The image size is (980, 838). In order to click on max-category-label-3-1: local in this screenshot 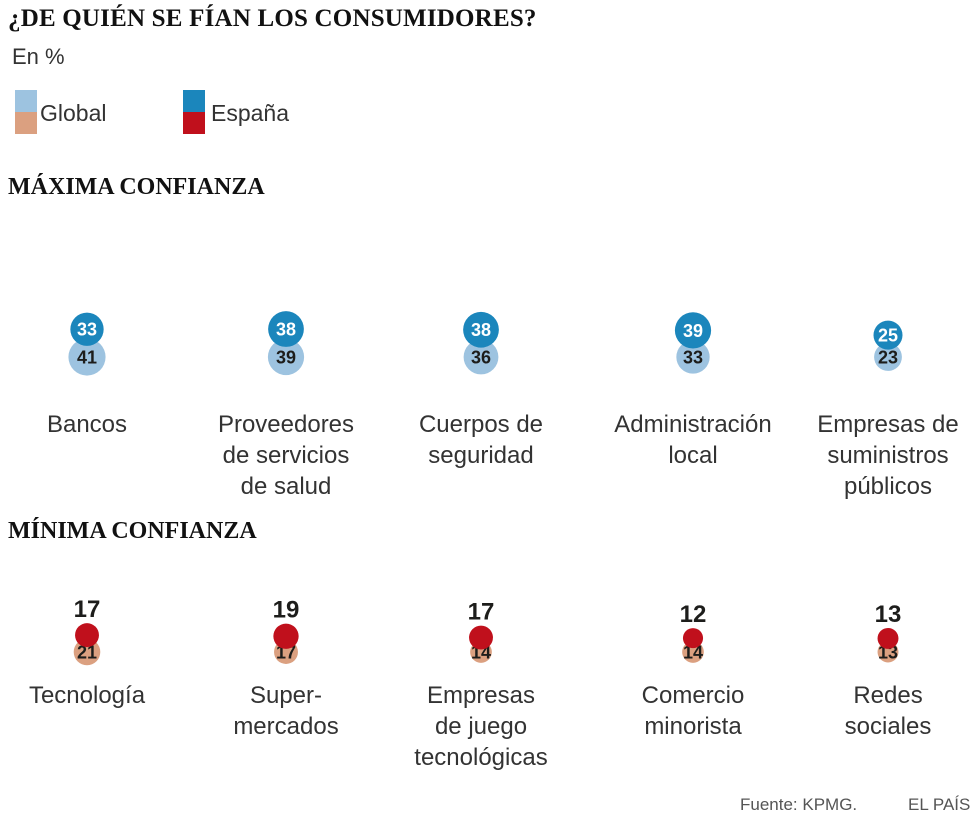, I will do `click(692, 455)`.